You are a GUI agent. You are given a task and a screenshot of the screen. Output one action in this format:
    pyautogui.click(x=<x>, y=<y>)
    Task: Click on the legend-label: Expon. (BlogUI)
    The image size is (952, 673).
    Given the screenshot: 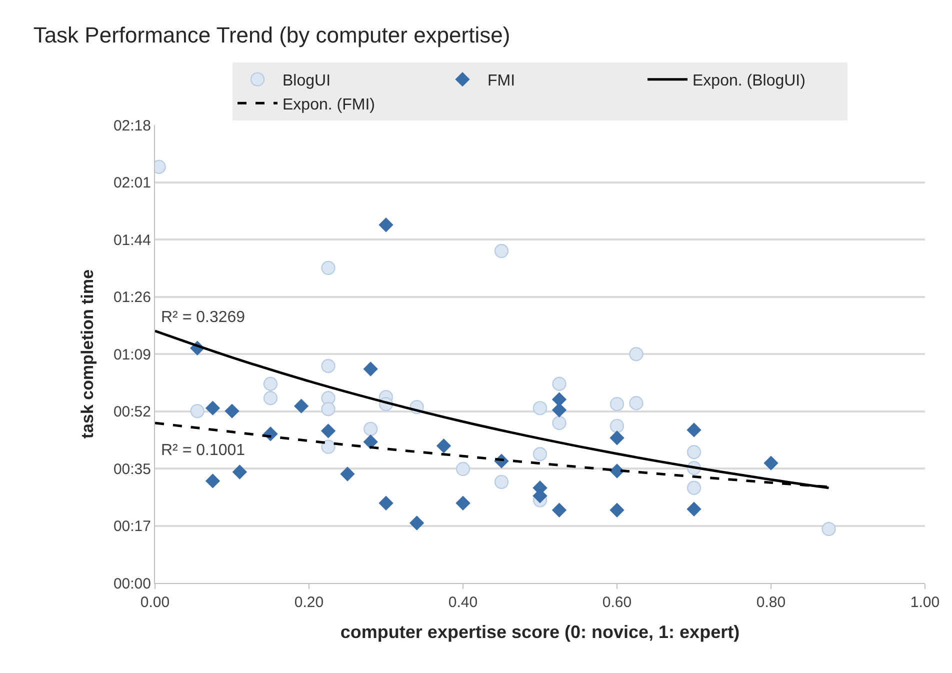 What is the action you would take?
    pyautogui.click(x=749, y=81)
    